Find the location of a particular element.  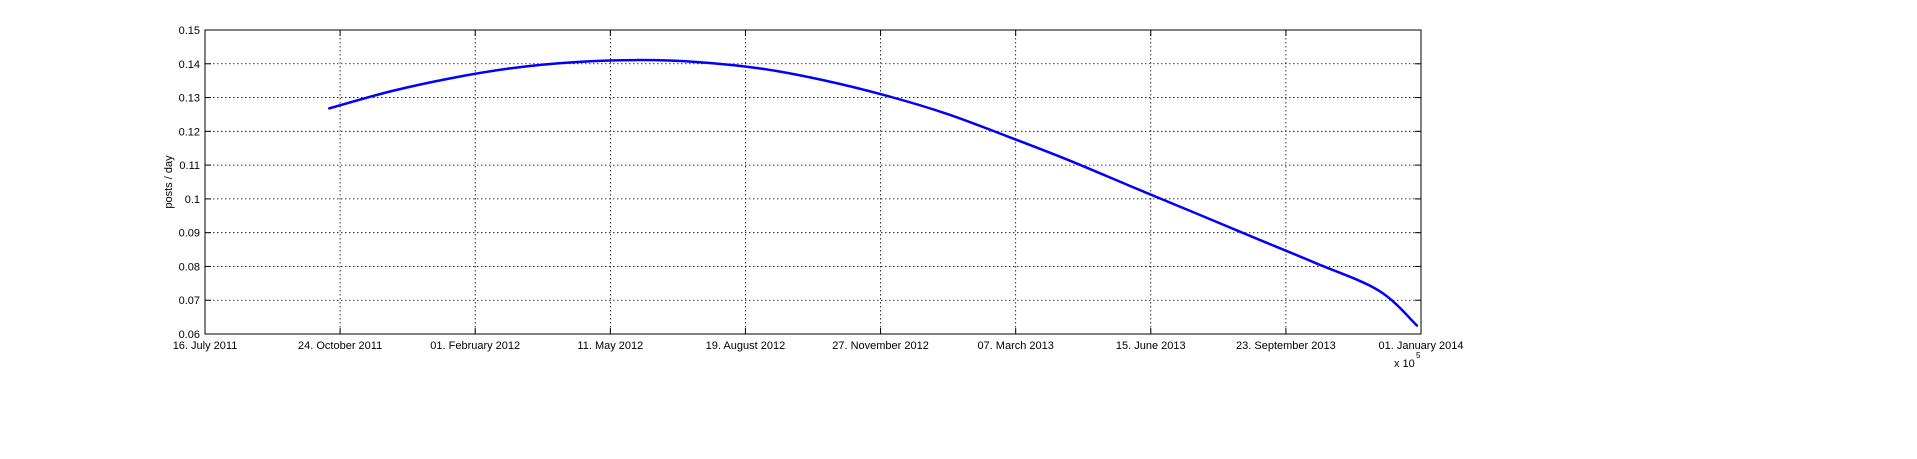

x-multiplier-base: x 10 is located at coordinates (1404, 364).